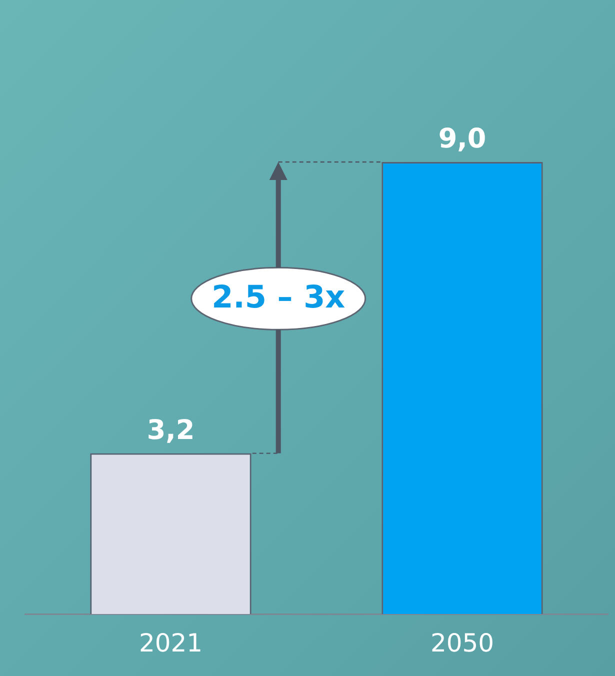 The width and height of the screenshot is (615, 676). Describe the element at coordinates (170, 643) in the screenshot. I see `x-tick-label: 2021` at that location.